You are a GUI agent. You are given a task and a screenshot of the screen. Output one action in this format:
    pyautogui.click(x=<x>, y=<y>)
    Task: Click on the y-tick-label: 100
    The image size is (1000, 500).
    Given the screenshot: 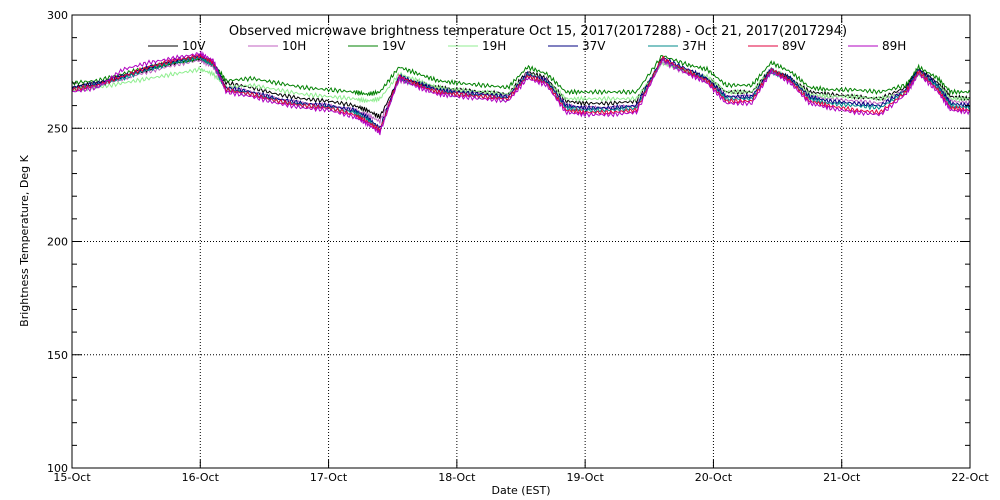 What is the action you would take?
    pyautogui.click(x=57, y=468)
    